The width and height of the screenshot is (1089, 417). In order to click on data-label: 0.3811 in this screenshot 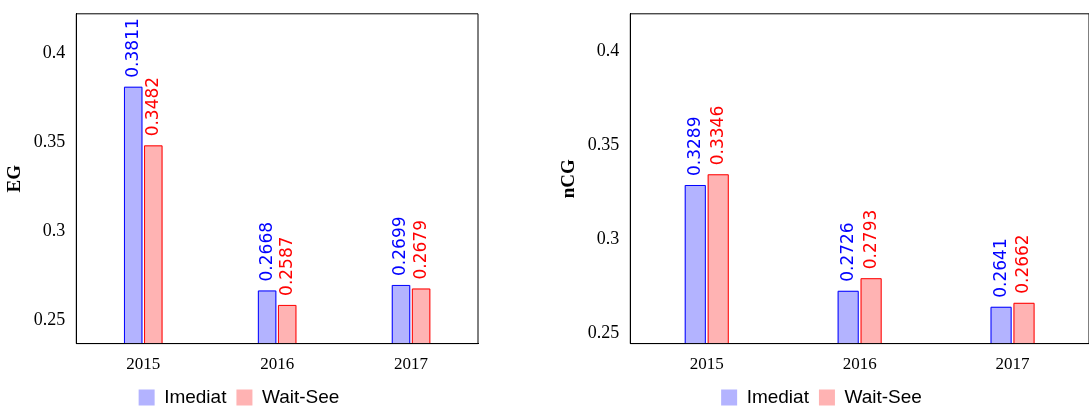, I will do `click(131, 48)`.